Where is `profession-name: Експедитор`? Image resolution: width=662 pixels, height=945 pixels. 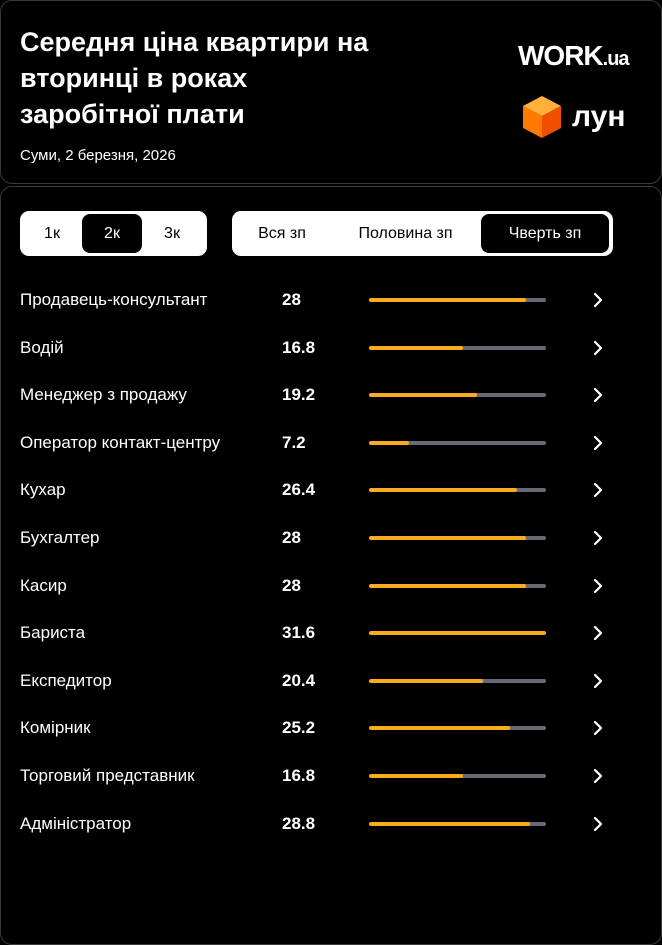
profession-name: Експедитор is located at coordinates (66, 680).